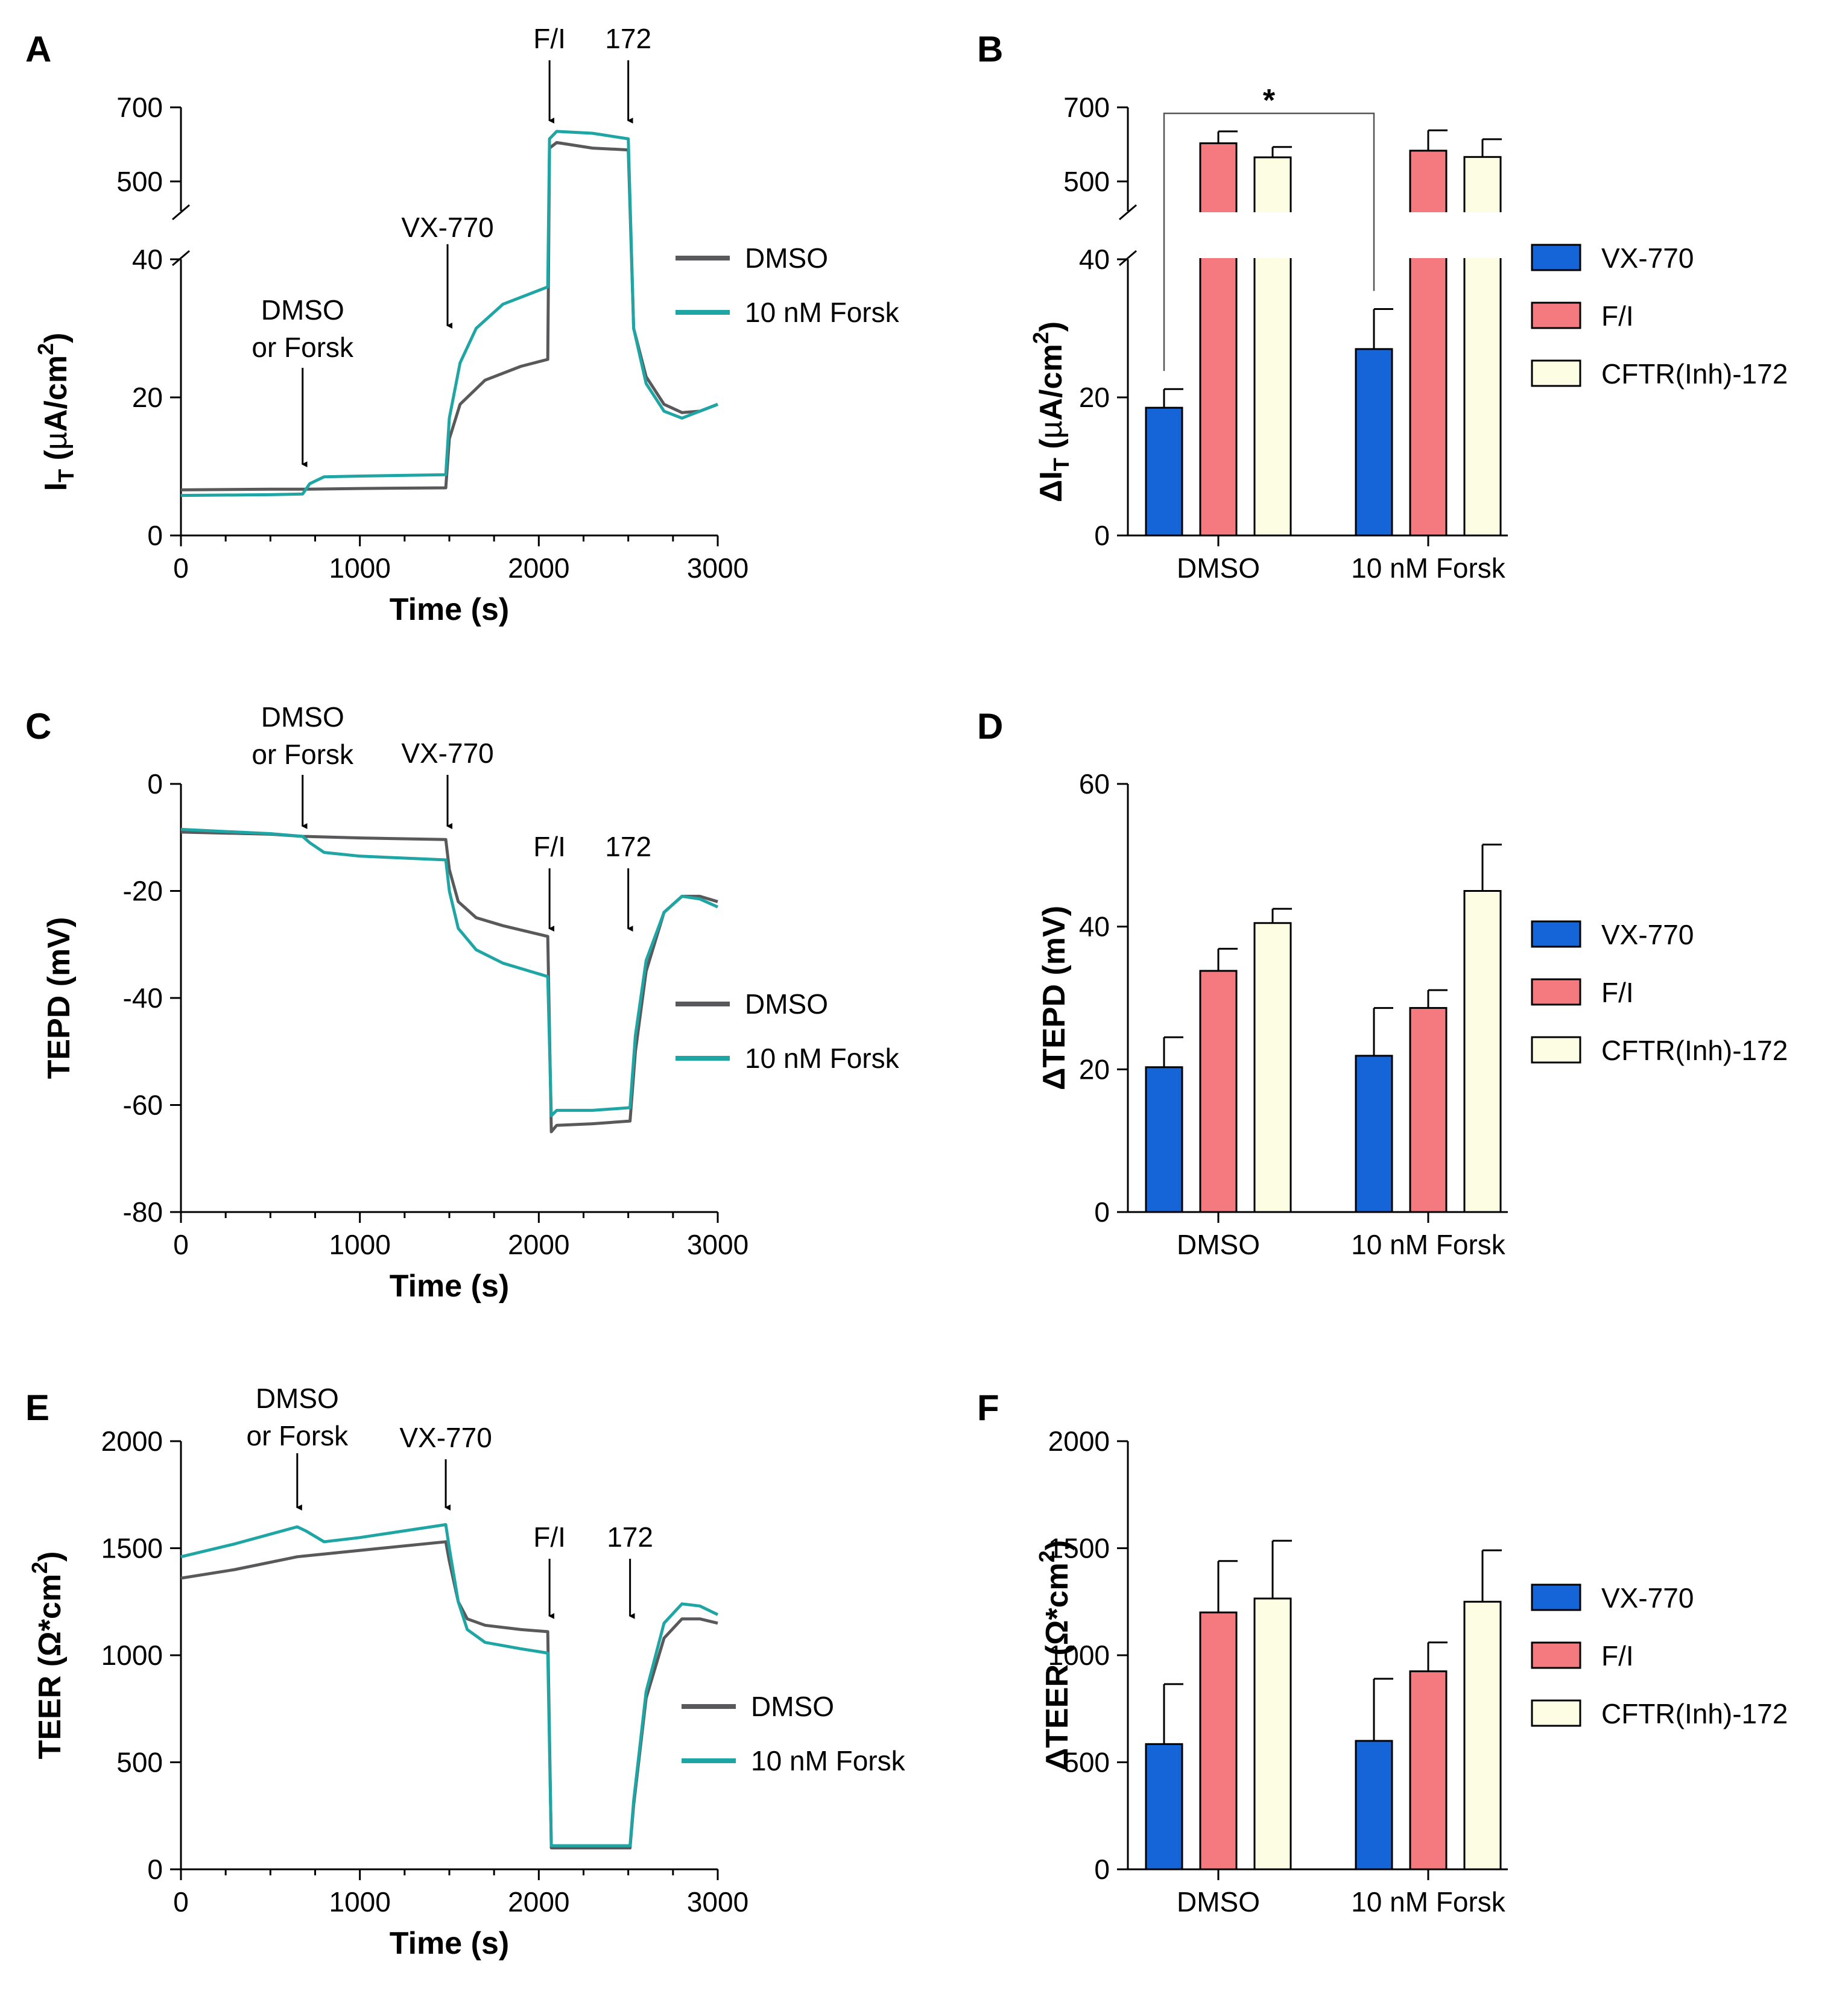 The width and height of the screenshot is (1848, 2008). What do you see at coordinates (38, 49) in the screenshot?
I see `panel-letter-a: A` at bounding box center [38, 49].